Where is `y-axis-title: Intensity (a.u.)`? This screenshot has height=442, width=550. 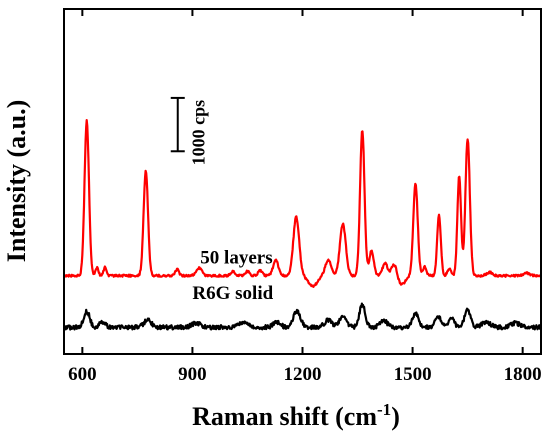
y-axis-title: Intensity (a.u.) is located at coordinates (16, 181).